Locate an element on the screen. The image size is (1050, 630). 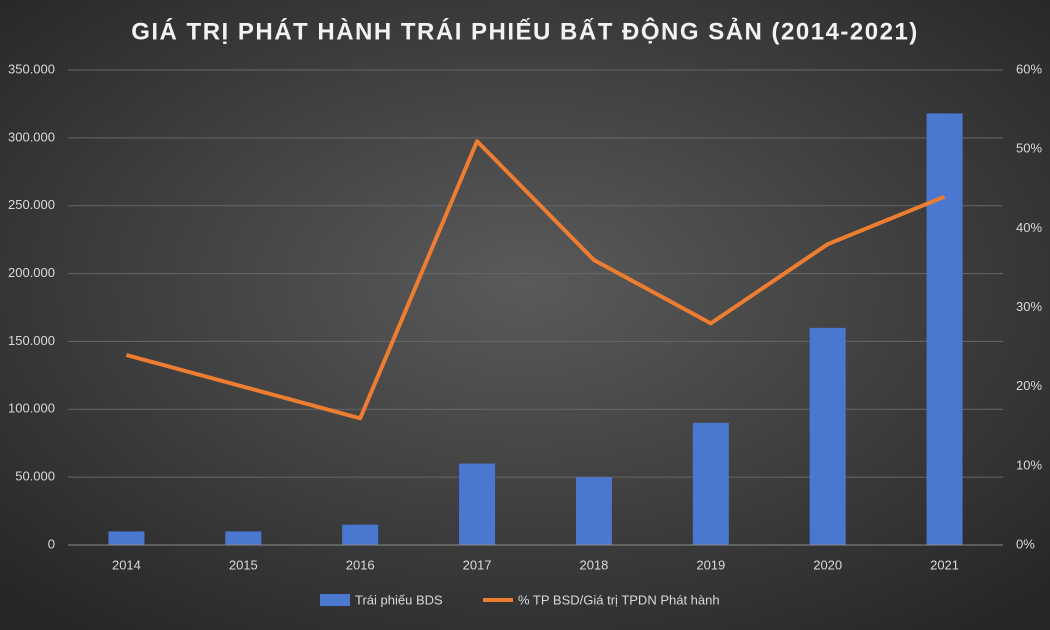
y-tick-label: 200.000 is located at coordinates (31, 272).